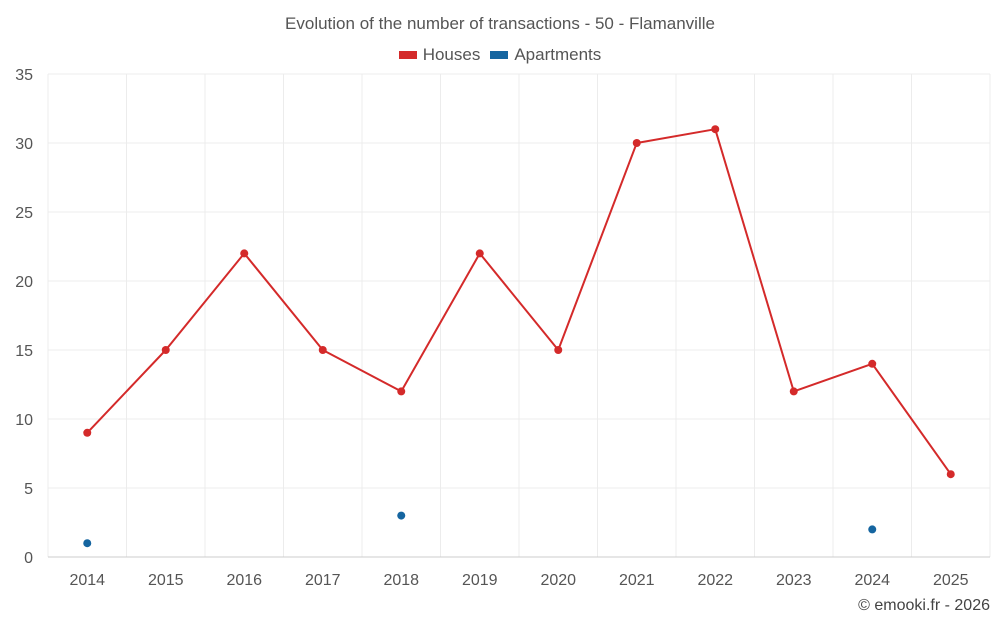 This screenshot has width=1000, height=625. I want to click on legend-label-houses: Houses, so click(451, 54).